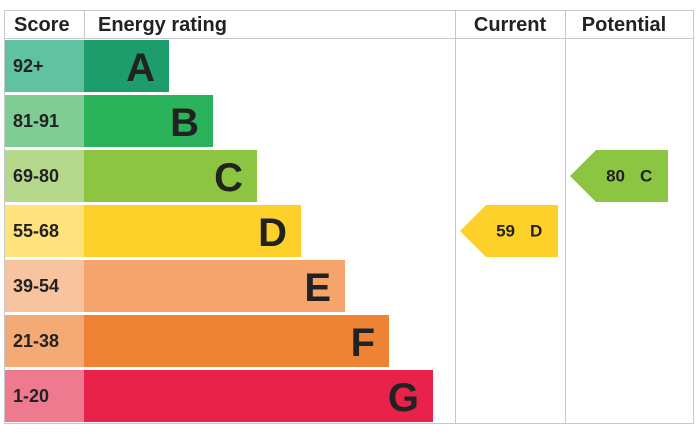  Describe the element at coordinates (31, 396) in the screenshot. I see `score-label: 1-20` at that location.